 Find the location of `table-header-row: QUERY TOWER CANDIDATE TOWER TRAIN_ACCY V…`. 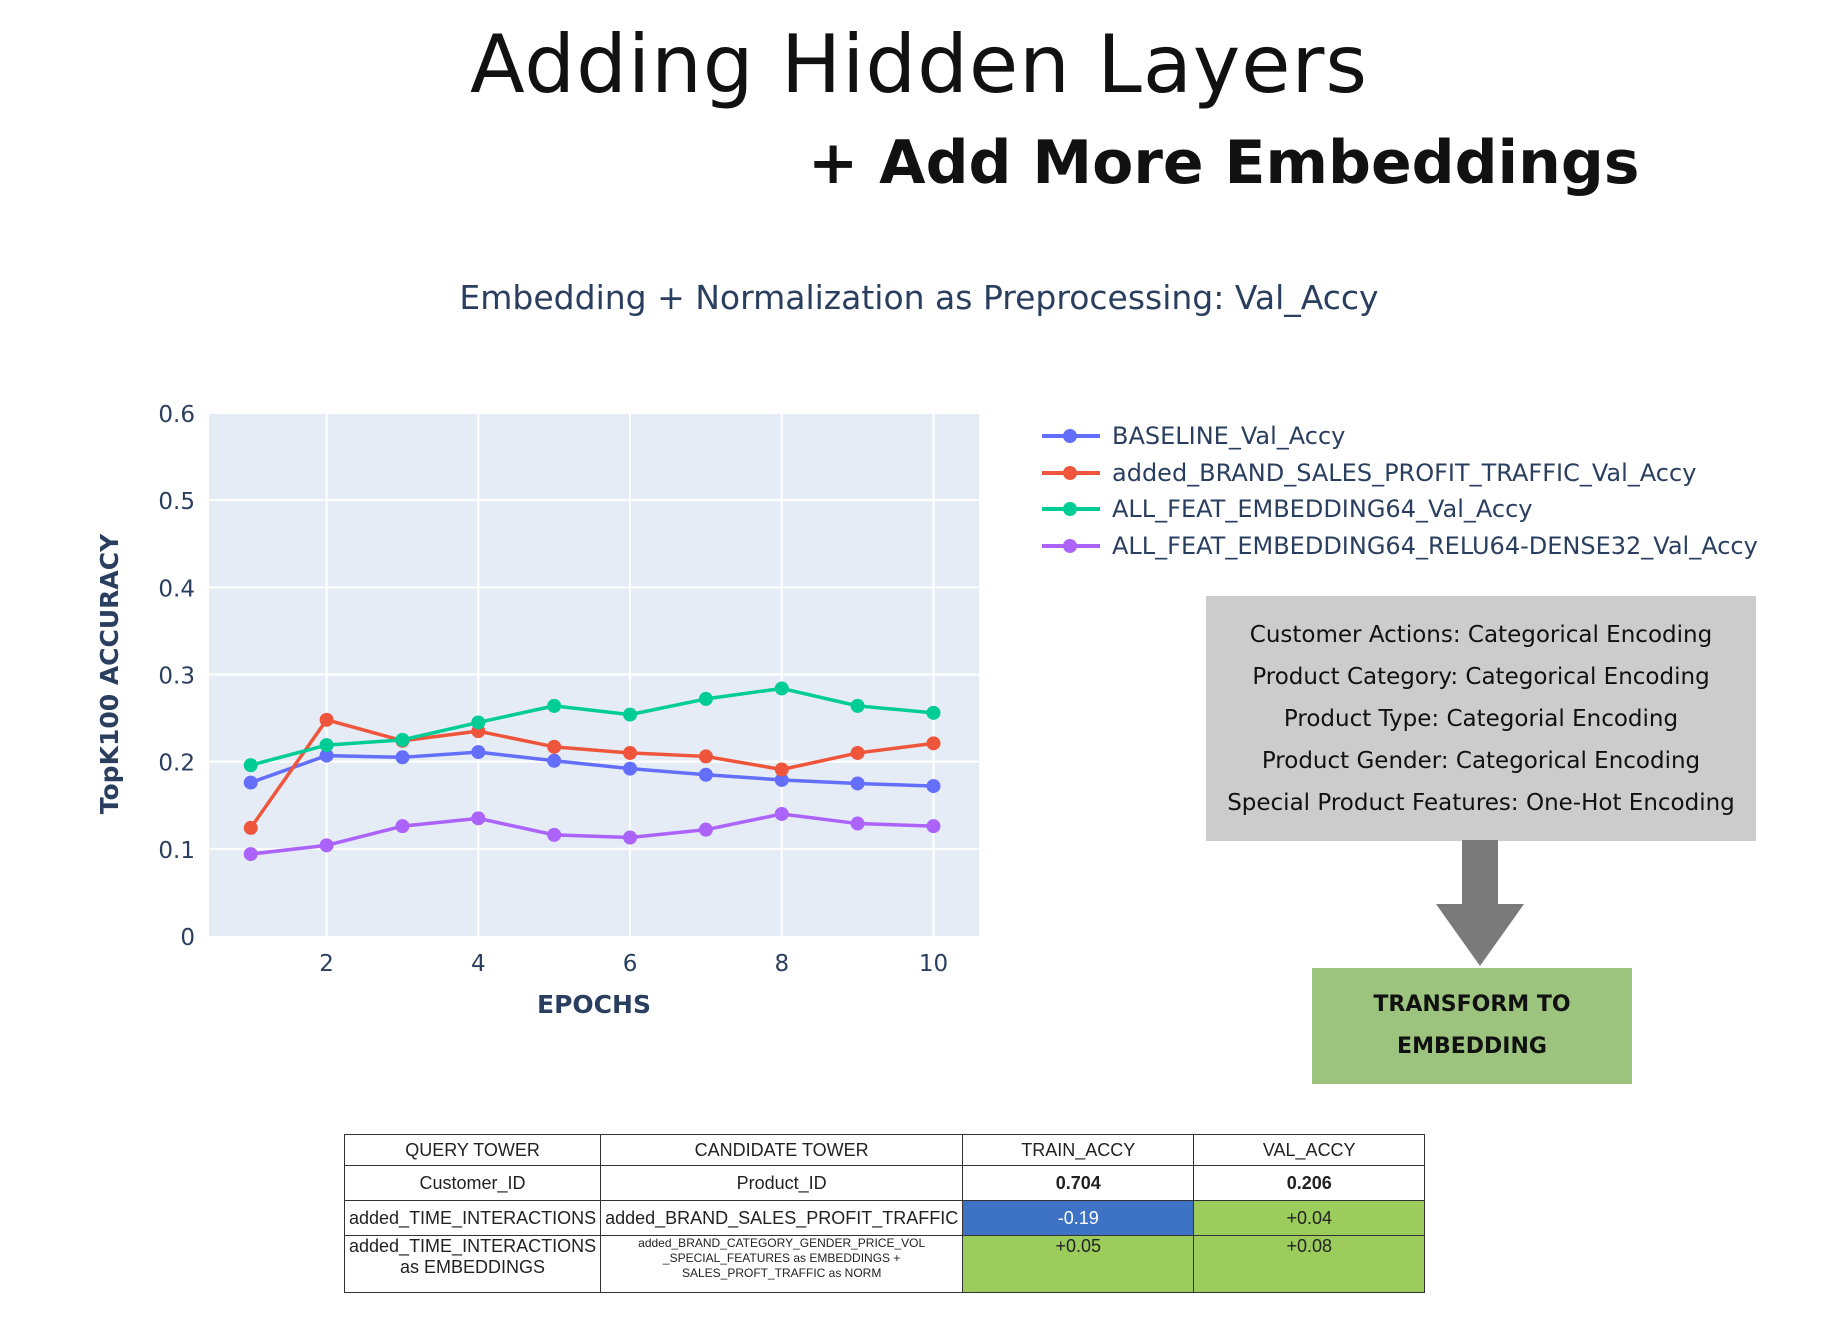

table-header-row: QUERY TOWER CANDIDATE TOWER TRAIN_ACCY V… is located at coordinates (884, 1150).